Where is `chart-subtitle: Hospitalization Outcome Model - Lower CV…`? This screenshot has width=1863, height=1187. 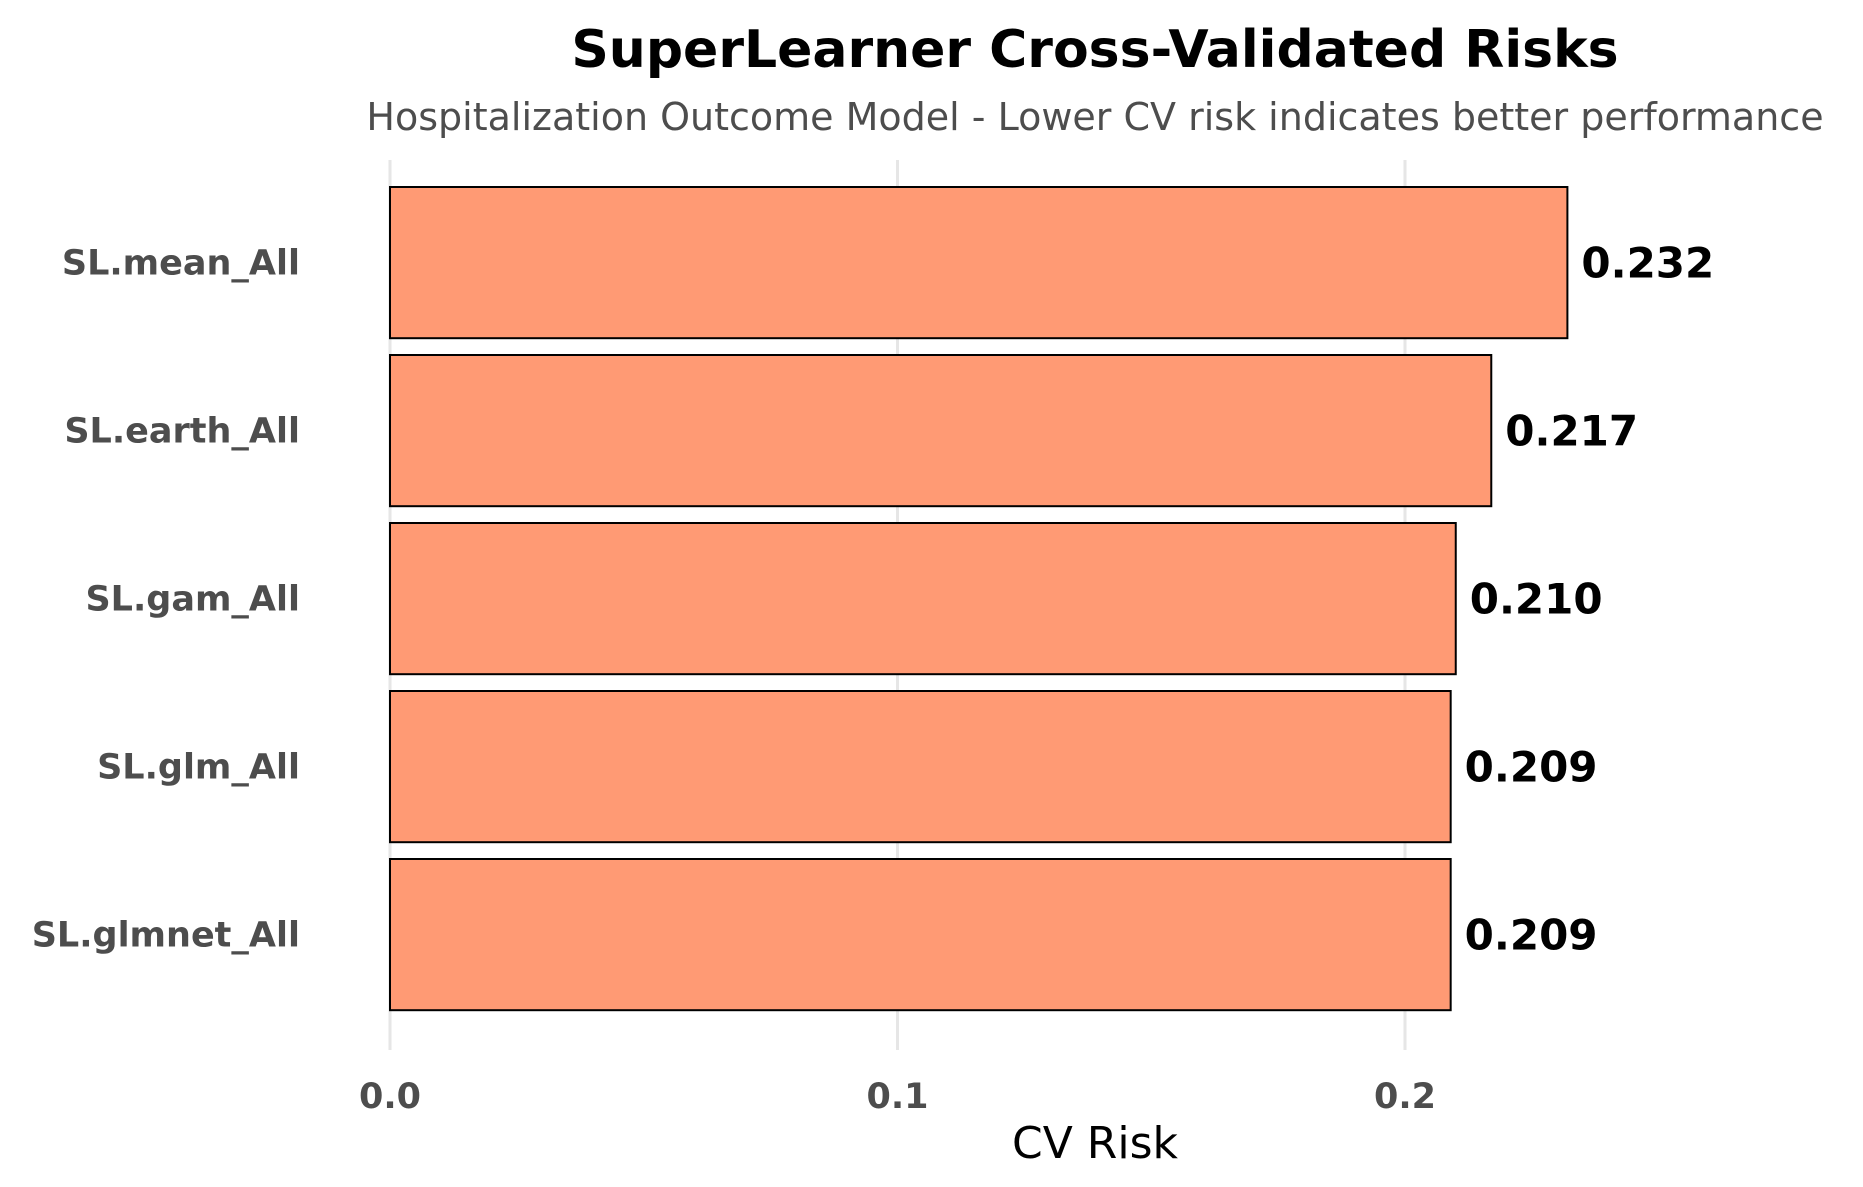
chart-subtitle: Hospitalization Outcome Model - Lower CV… is located at coordinates (1094, 117).